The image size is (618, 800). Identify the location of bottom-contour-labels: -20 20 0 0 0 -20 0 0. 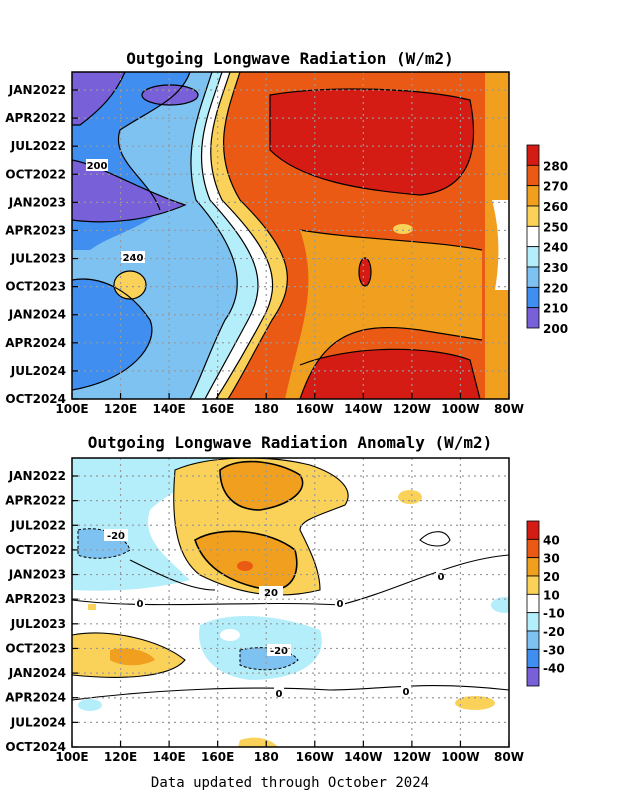
(275, 614).